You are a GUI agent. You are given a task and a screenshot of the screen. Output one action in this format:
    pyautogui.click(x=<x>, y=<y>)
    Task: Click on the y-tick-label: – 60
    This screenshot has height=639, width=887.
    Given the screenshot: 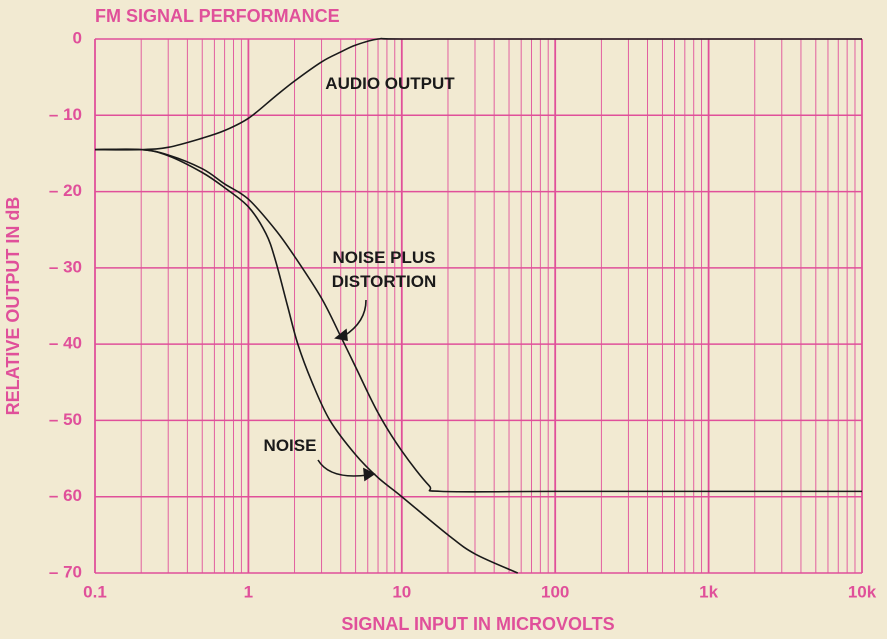 What is the action you would take?
    pyautogui.click(x=65, y=495)
    